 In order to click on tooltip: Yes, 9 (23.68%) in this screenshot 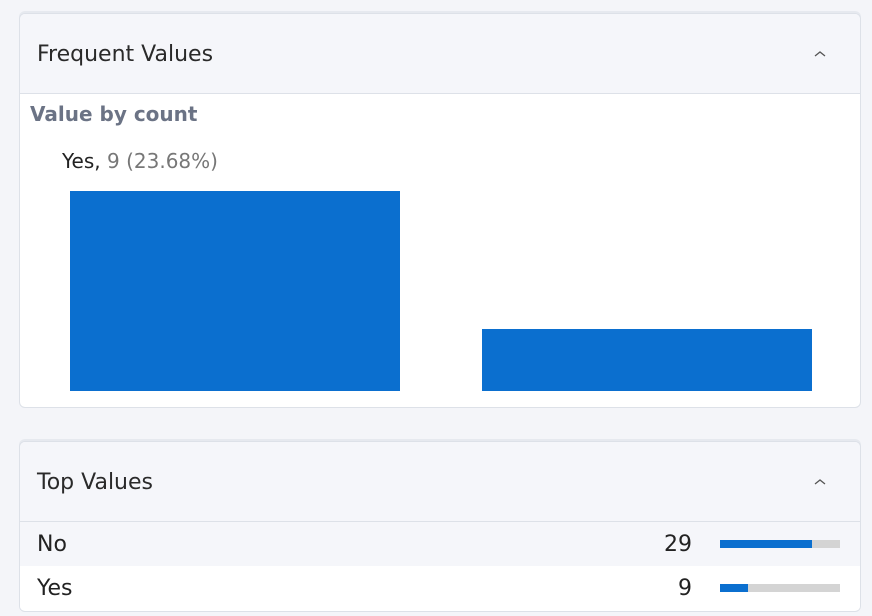, I will do `click(140, 161)`.